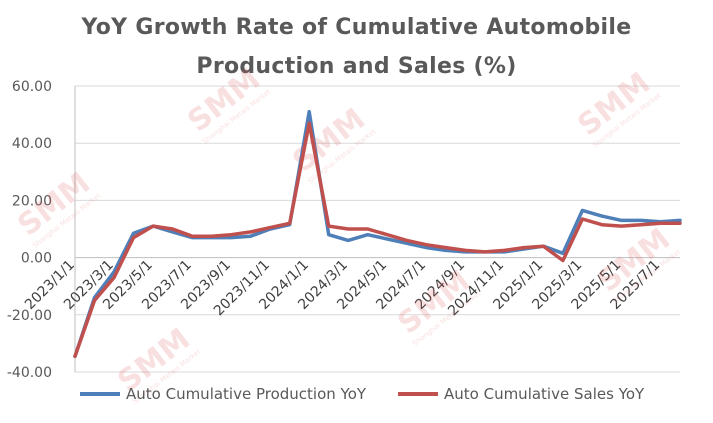 Image resolution: width=713 pixels, height=423 pixels. What do you see at coordinates (32, 144) in the screenshot?
I see `y-tick-label: 40.00` at bounding box center [32, 144].